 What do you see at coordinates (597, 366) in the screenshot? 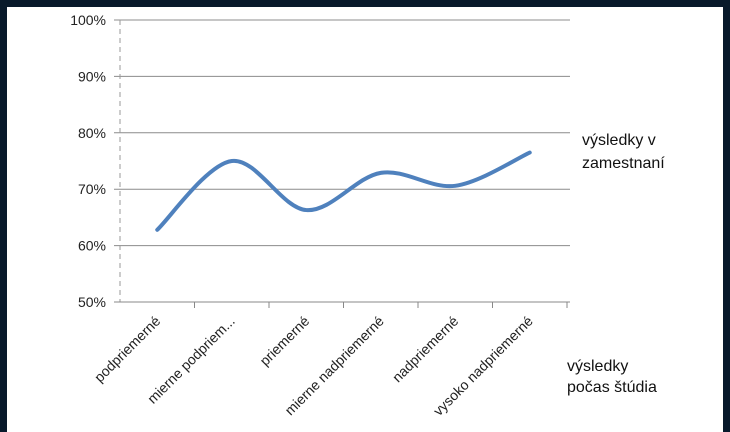
I see `x-axis-title-line-1: výsledky` at bounding box center [597, 366].